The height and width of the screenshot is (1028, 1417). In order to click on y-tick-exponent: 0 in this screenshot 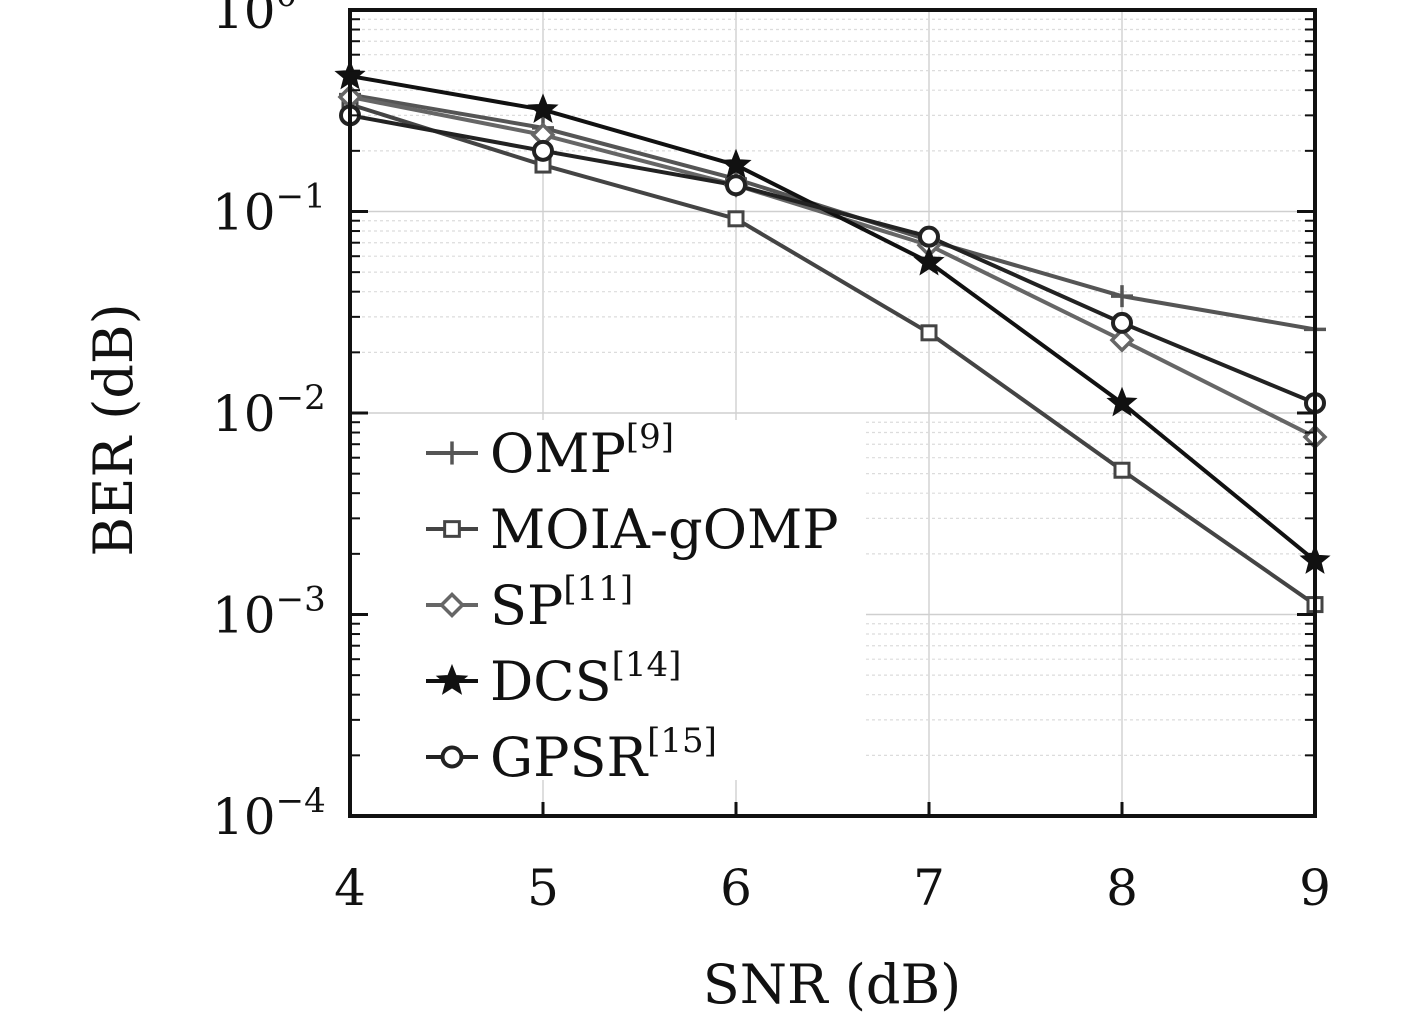, I will do `click(287, 7)`.